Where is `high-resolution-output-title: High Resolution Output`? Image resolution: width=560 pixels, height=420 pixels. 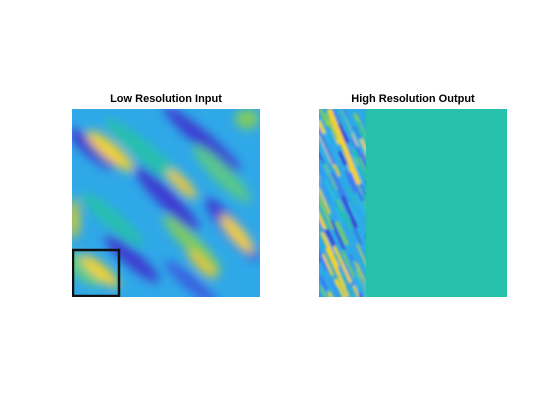
high-resolution-output-title: High Resolution Output is located at coordinates (413, 99).